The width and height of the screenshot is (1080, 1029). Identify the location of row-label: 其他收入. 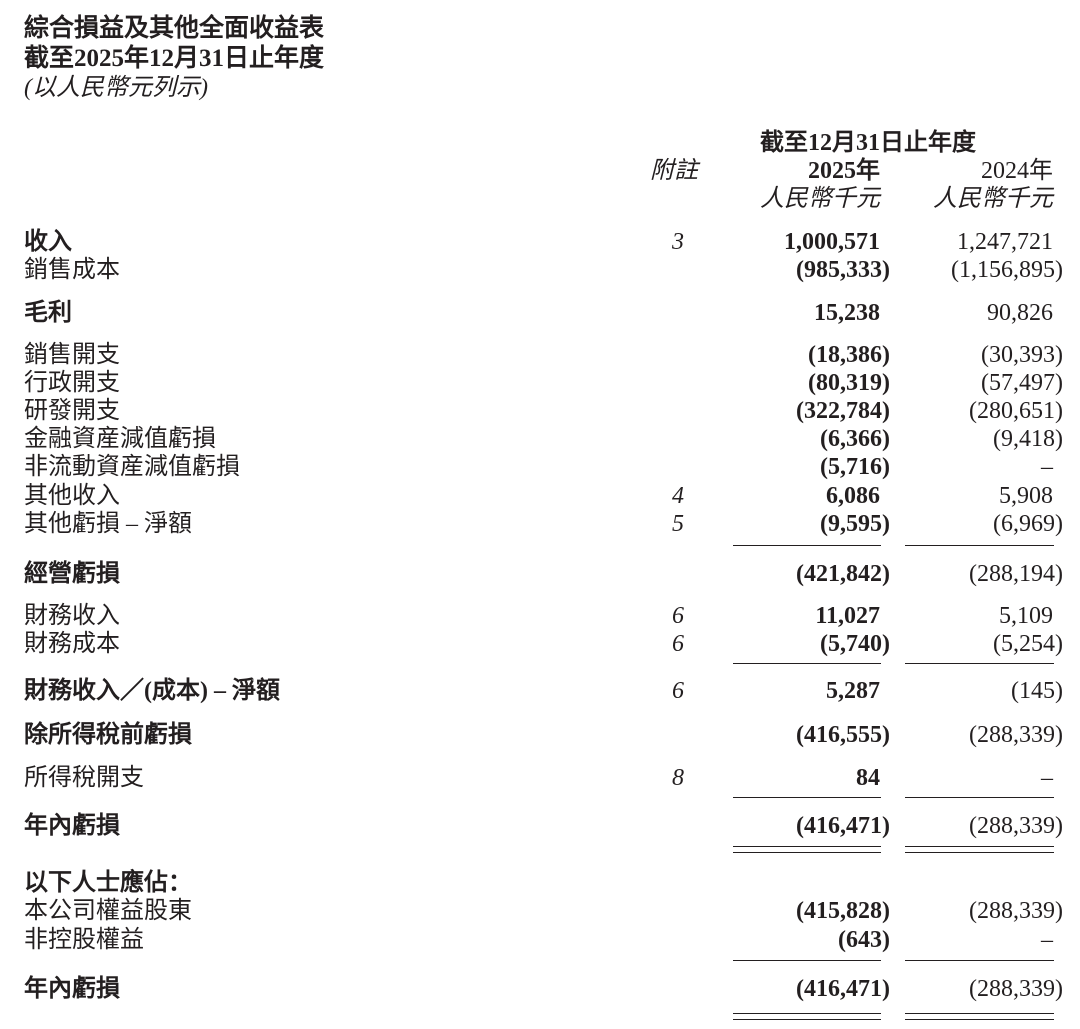
(72, 496).